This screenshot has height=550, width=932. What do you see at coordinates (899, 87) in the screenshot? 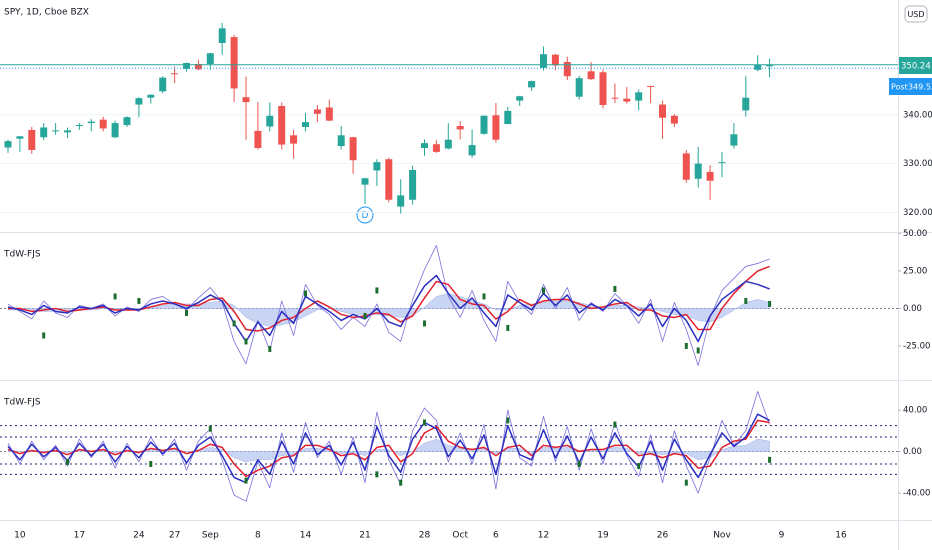
I see `post-label: Post` at bounding box center [899, 87].